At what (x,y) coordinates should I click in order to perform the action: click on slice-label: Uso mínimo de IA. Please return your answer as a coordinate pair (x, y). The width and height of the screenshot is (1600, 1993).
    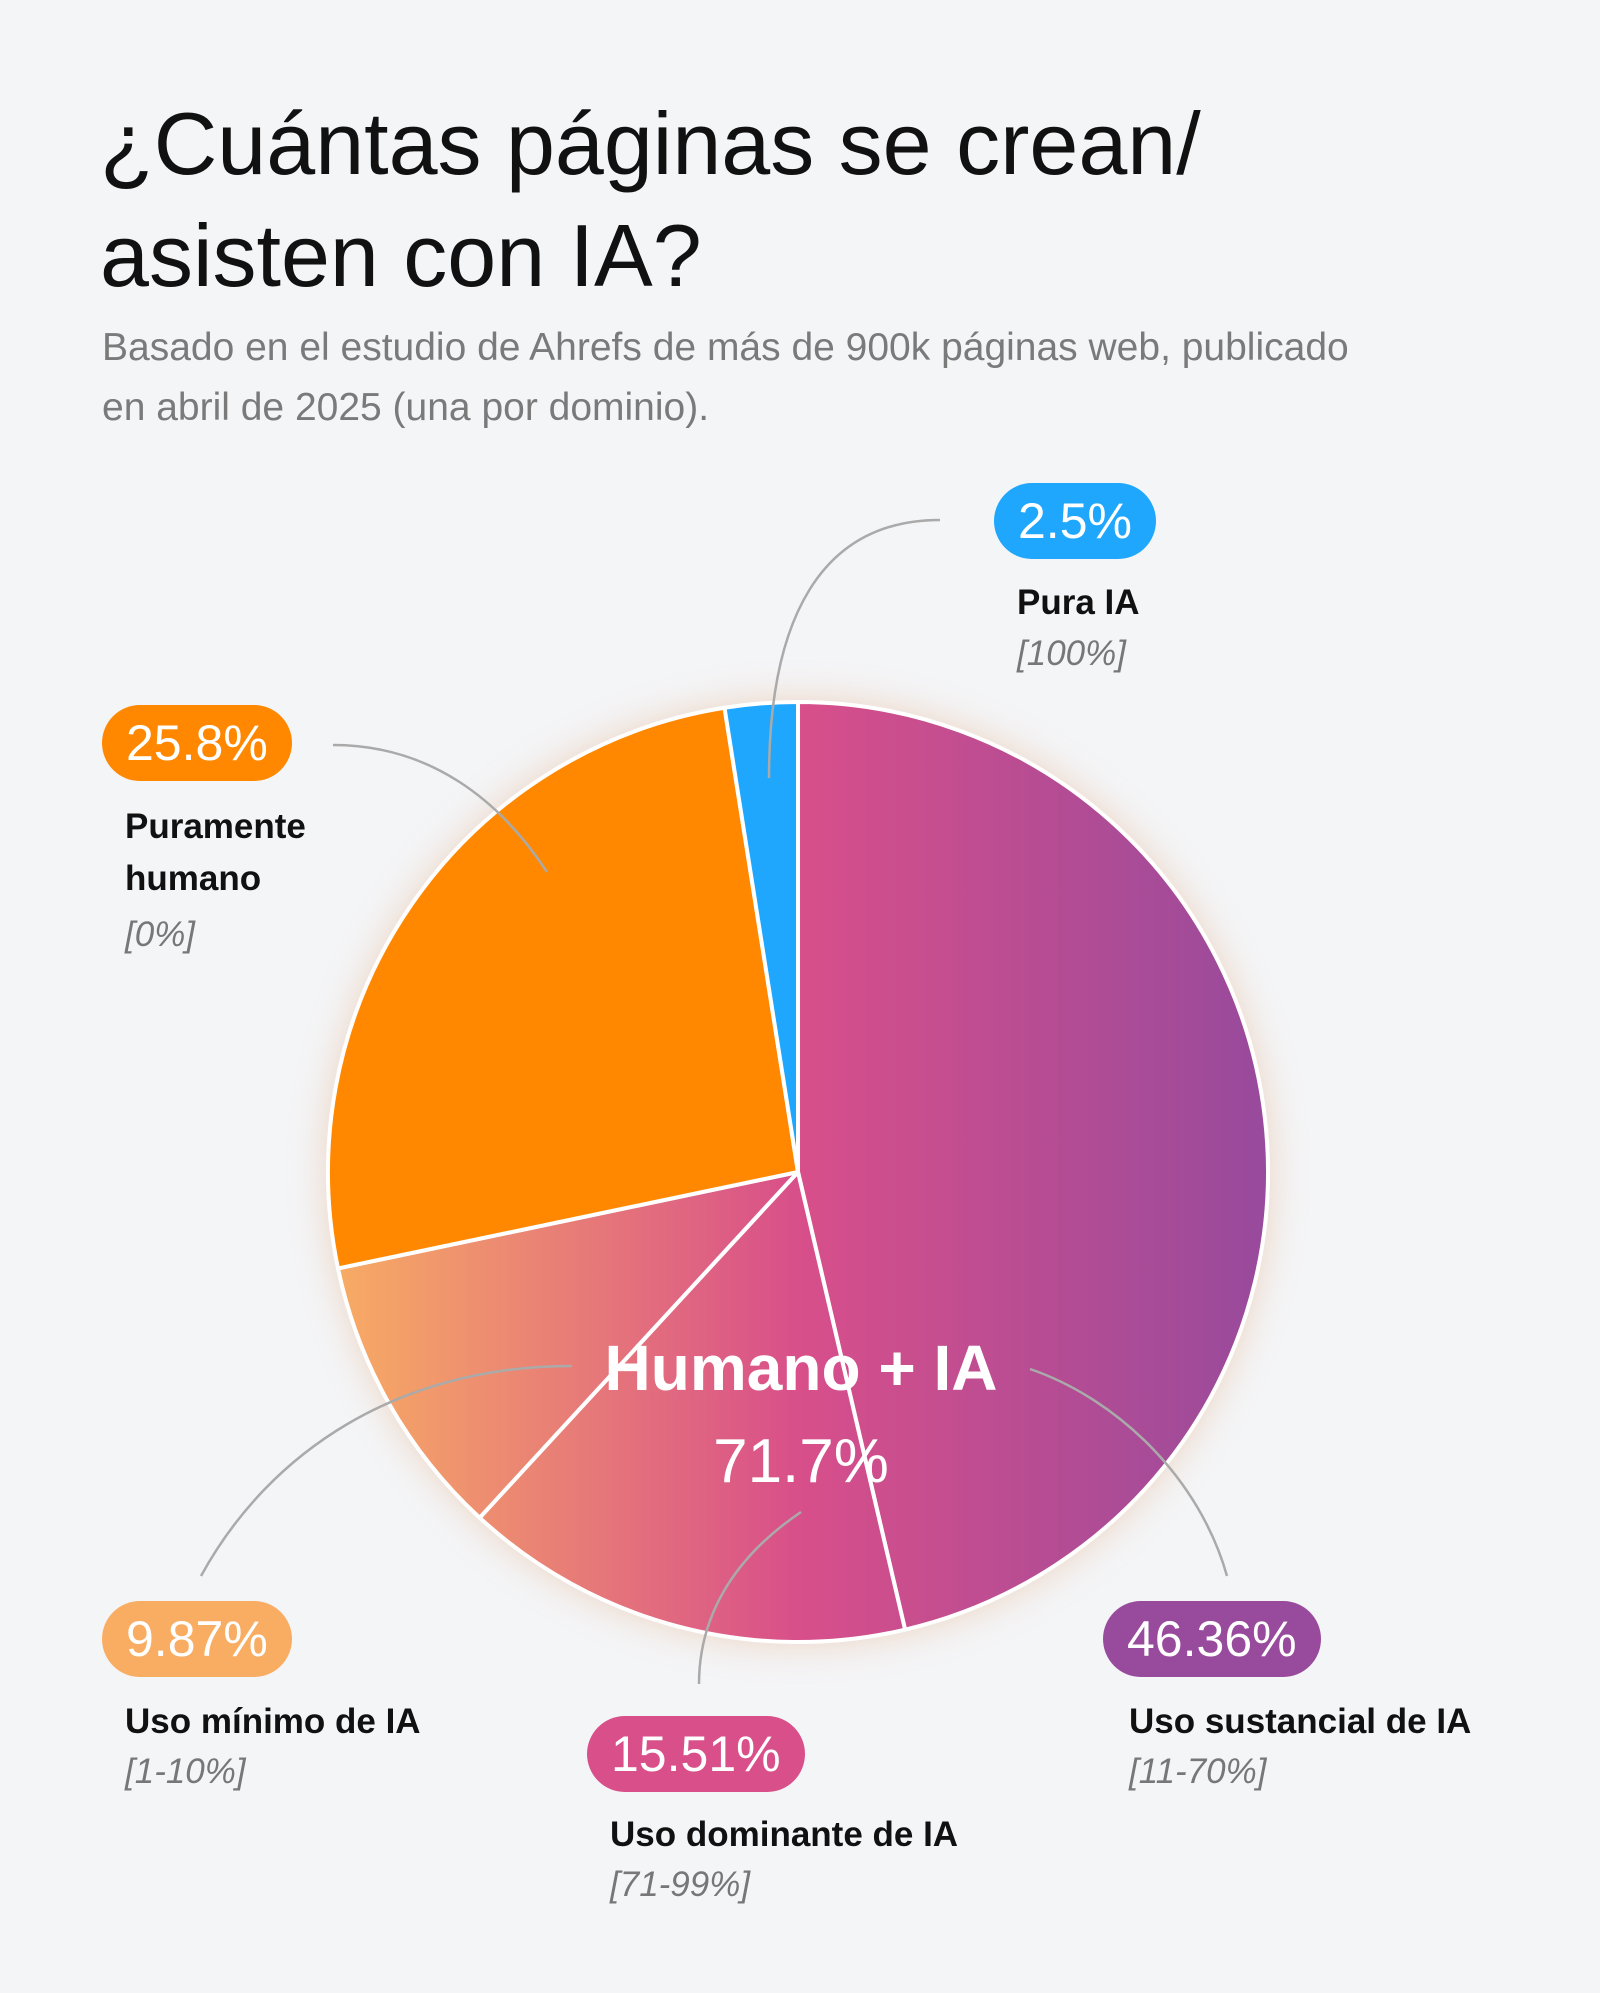
    Looking at the image, I should click on (273, 1721).